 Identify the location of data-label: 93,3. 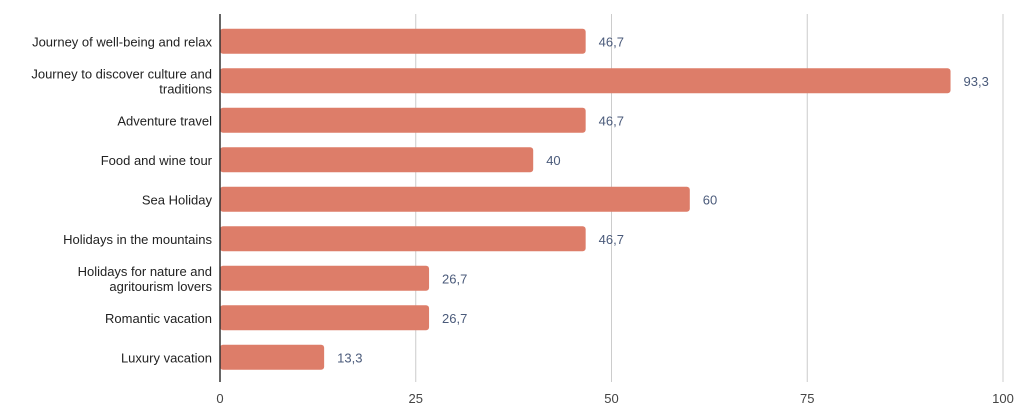
(976, 81).